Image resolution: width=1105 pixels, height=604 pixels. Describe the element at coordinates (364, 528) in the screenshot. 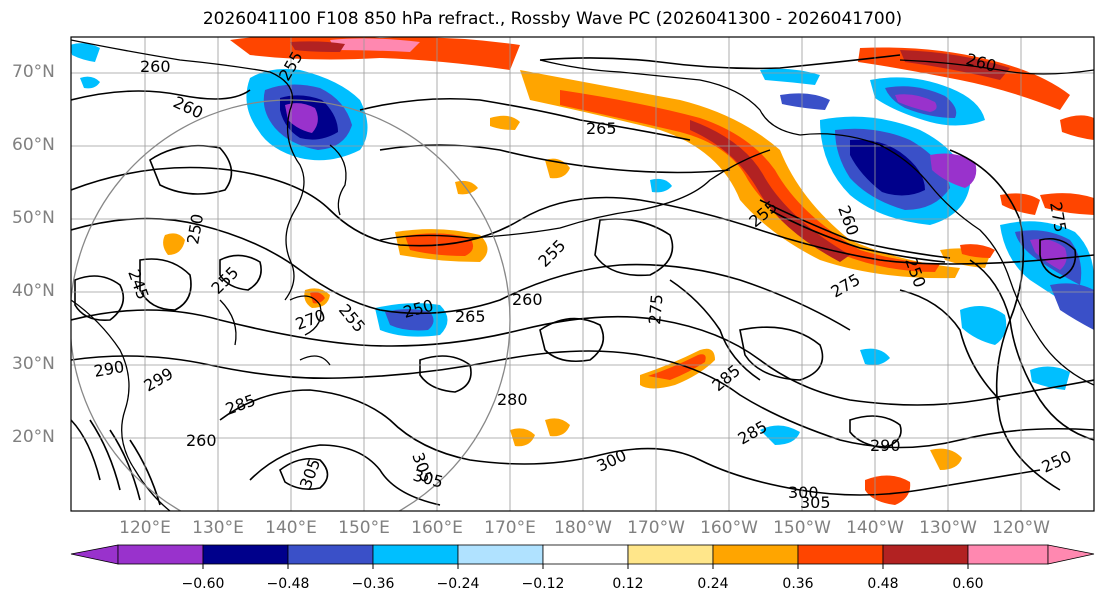

I see `lon-label: 150°E` at that location.